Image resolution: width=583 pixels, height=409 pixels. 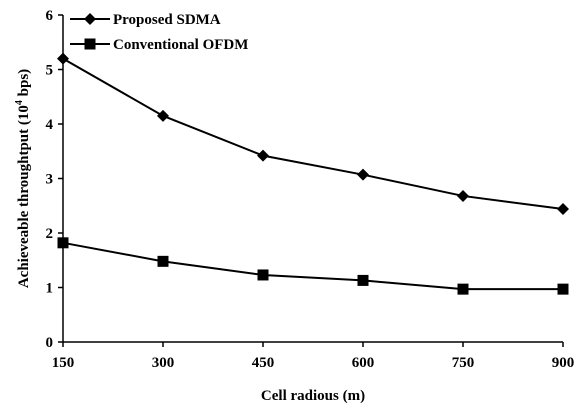 I want to click on x-tick-label: 600, so click(x=363, y=363).